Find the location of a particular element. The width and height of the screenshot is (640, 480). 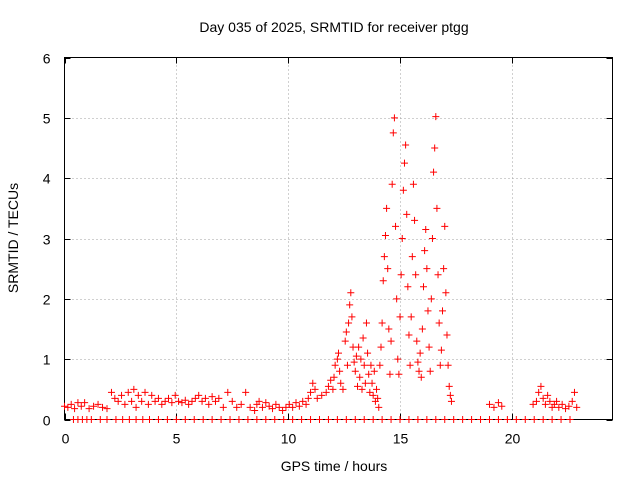

x-tick-label: 15 is located at coordinates (401, 439).